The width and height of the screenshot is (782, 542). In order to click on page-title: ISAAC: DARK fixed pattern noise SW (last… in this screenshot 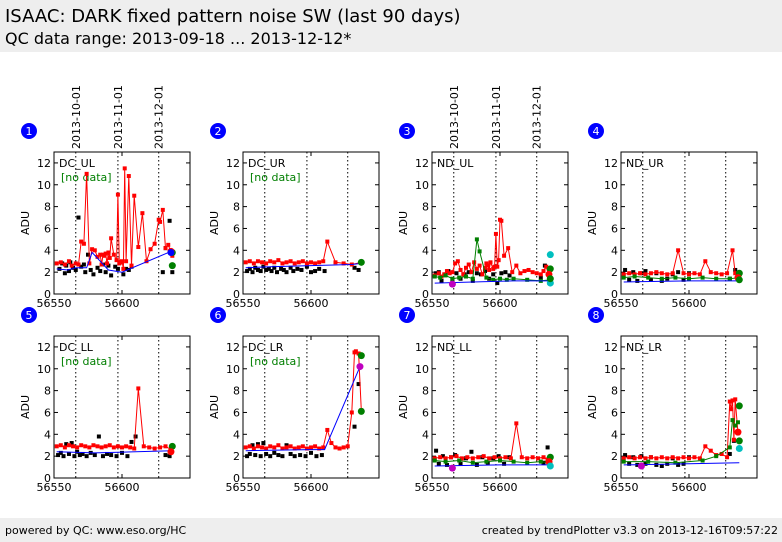, I will do `click(233, 16)`.